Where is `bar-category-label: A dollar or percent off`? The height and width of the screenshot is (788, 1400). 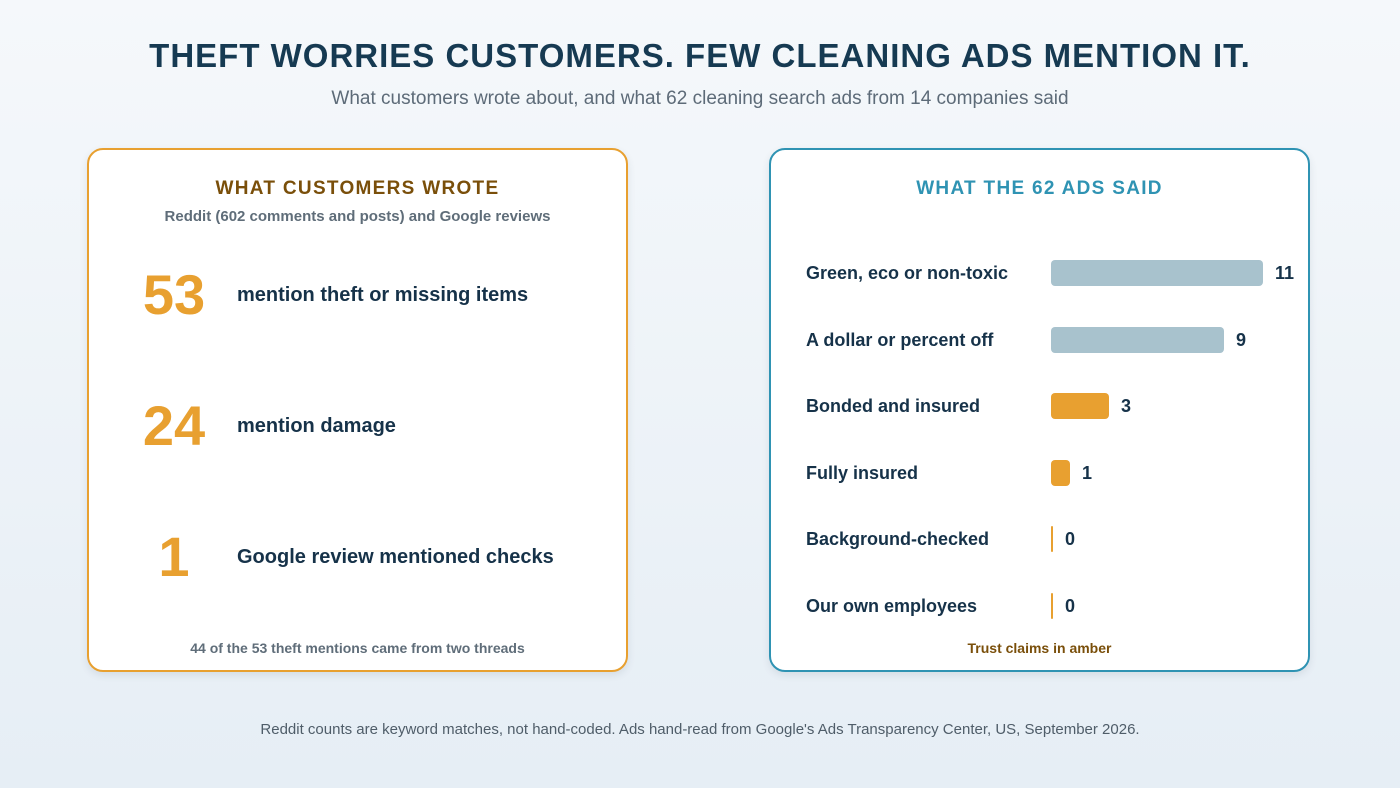
bar-category-label: A dollar or percent off is located at coordinates (900, 339).